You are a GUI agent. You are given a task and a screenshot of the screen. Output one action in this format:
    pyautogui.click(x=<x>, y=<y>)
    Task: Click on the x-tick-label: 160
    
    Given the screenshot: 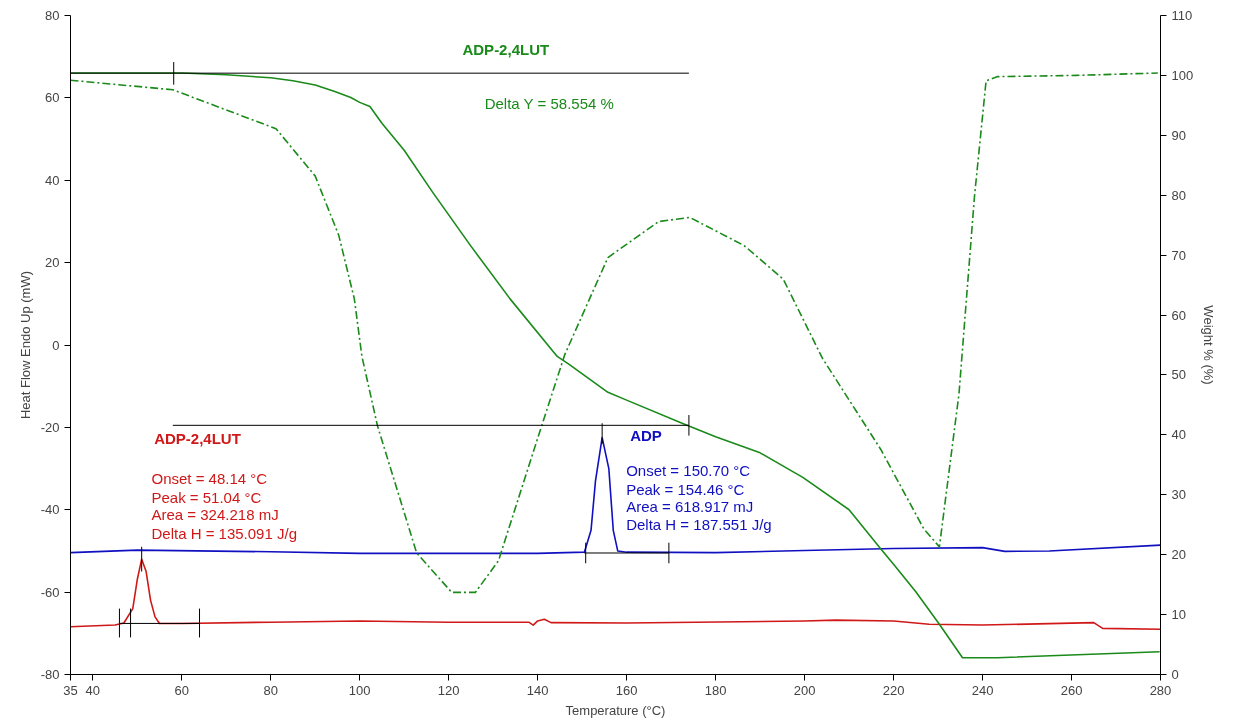 What is the action you would take?
    pyautogui.click(x=626, y=690)
    